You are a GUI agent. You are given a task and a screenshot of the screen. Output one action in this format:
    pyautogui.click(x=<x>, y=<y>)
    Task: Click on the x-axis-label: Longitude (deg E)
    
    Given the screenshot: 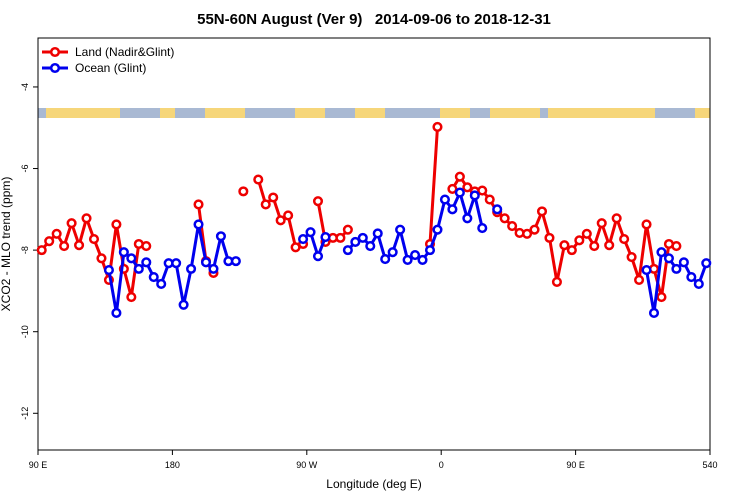 What is the action you would take?
    pyautogui.click(x=373, y=484)
    